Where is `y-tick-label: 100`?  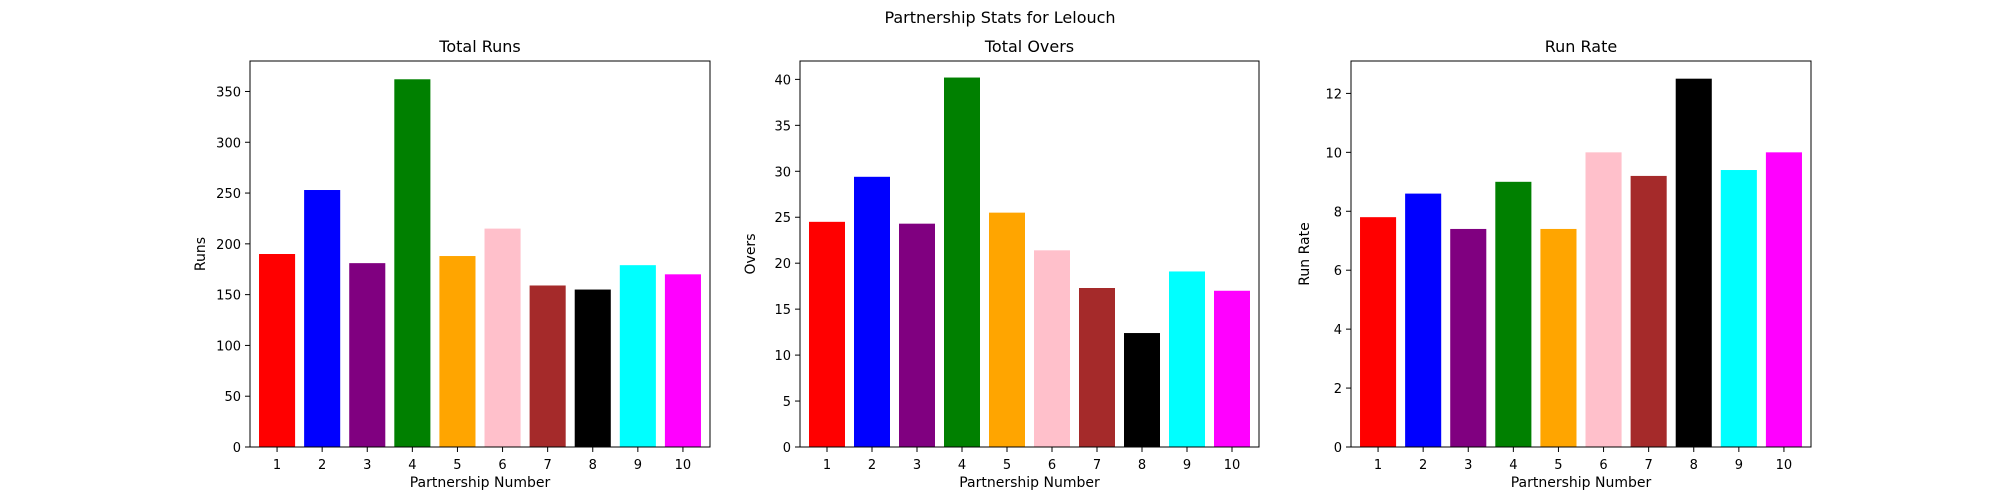
y-tick-label: 100 is located at coordinates (228, 346).